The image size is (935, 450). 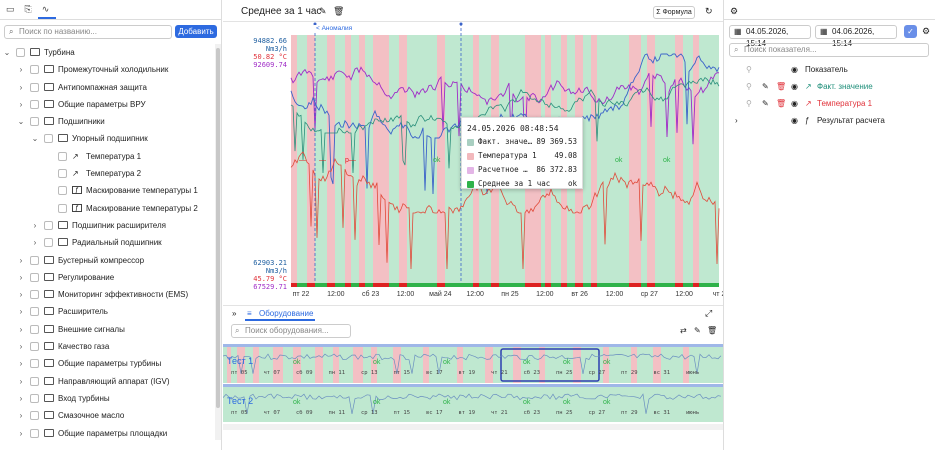 What do you see at coordinates (107, 121) in the screenshot?
I see `tree-item: ⌄ Подшипники` at bounding box center [107, 121].